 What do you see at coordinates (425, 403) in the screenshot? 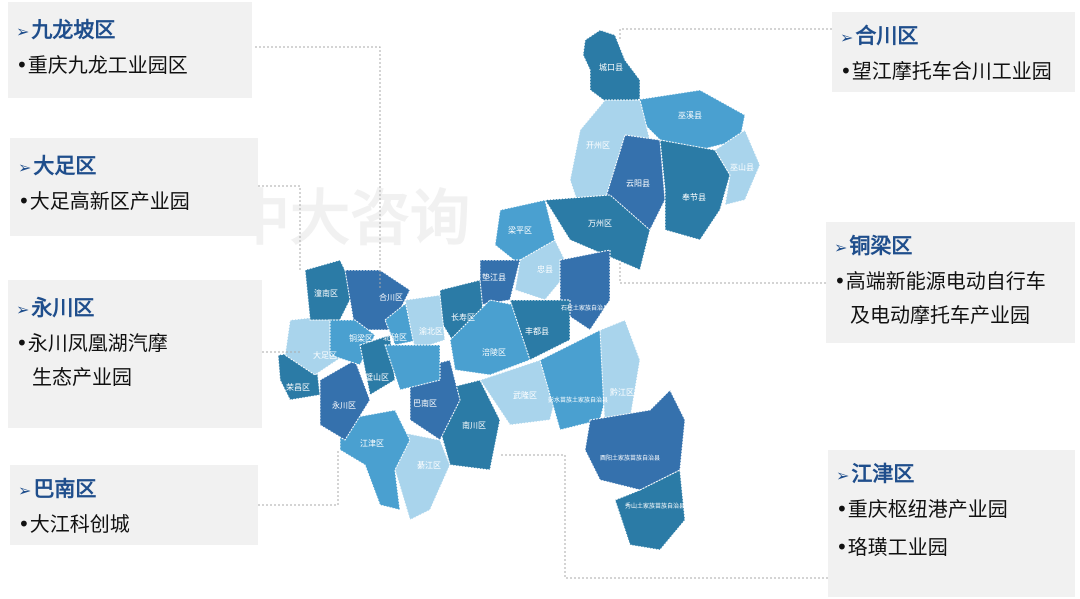
I see `map-label: 巴南区` at bounding box center [425, 403].